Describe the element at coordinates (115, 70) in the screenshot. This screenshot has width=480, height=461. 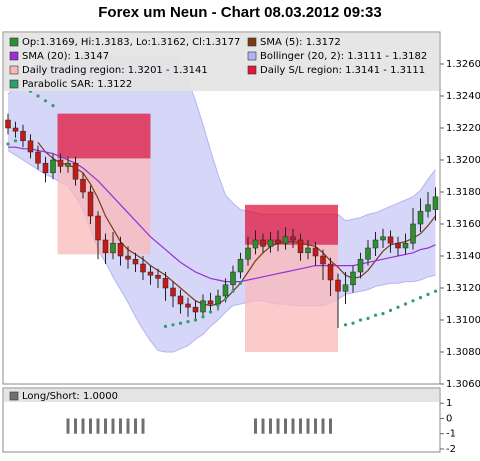
I see `legend-label: Daily trading region: 1.3201 - 1.3141` at that location.